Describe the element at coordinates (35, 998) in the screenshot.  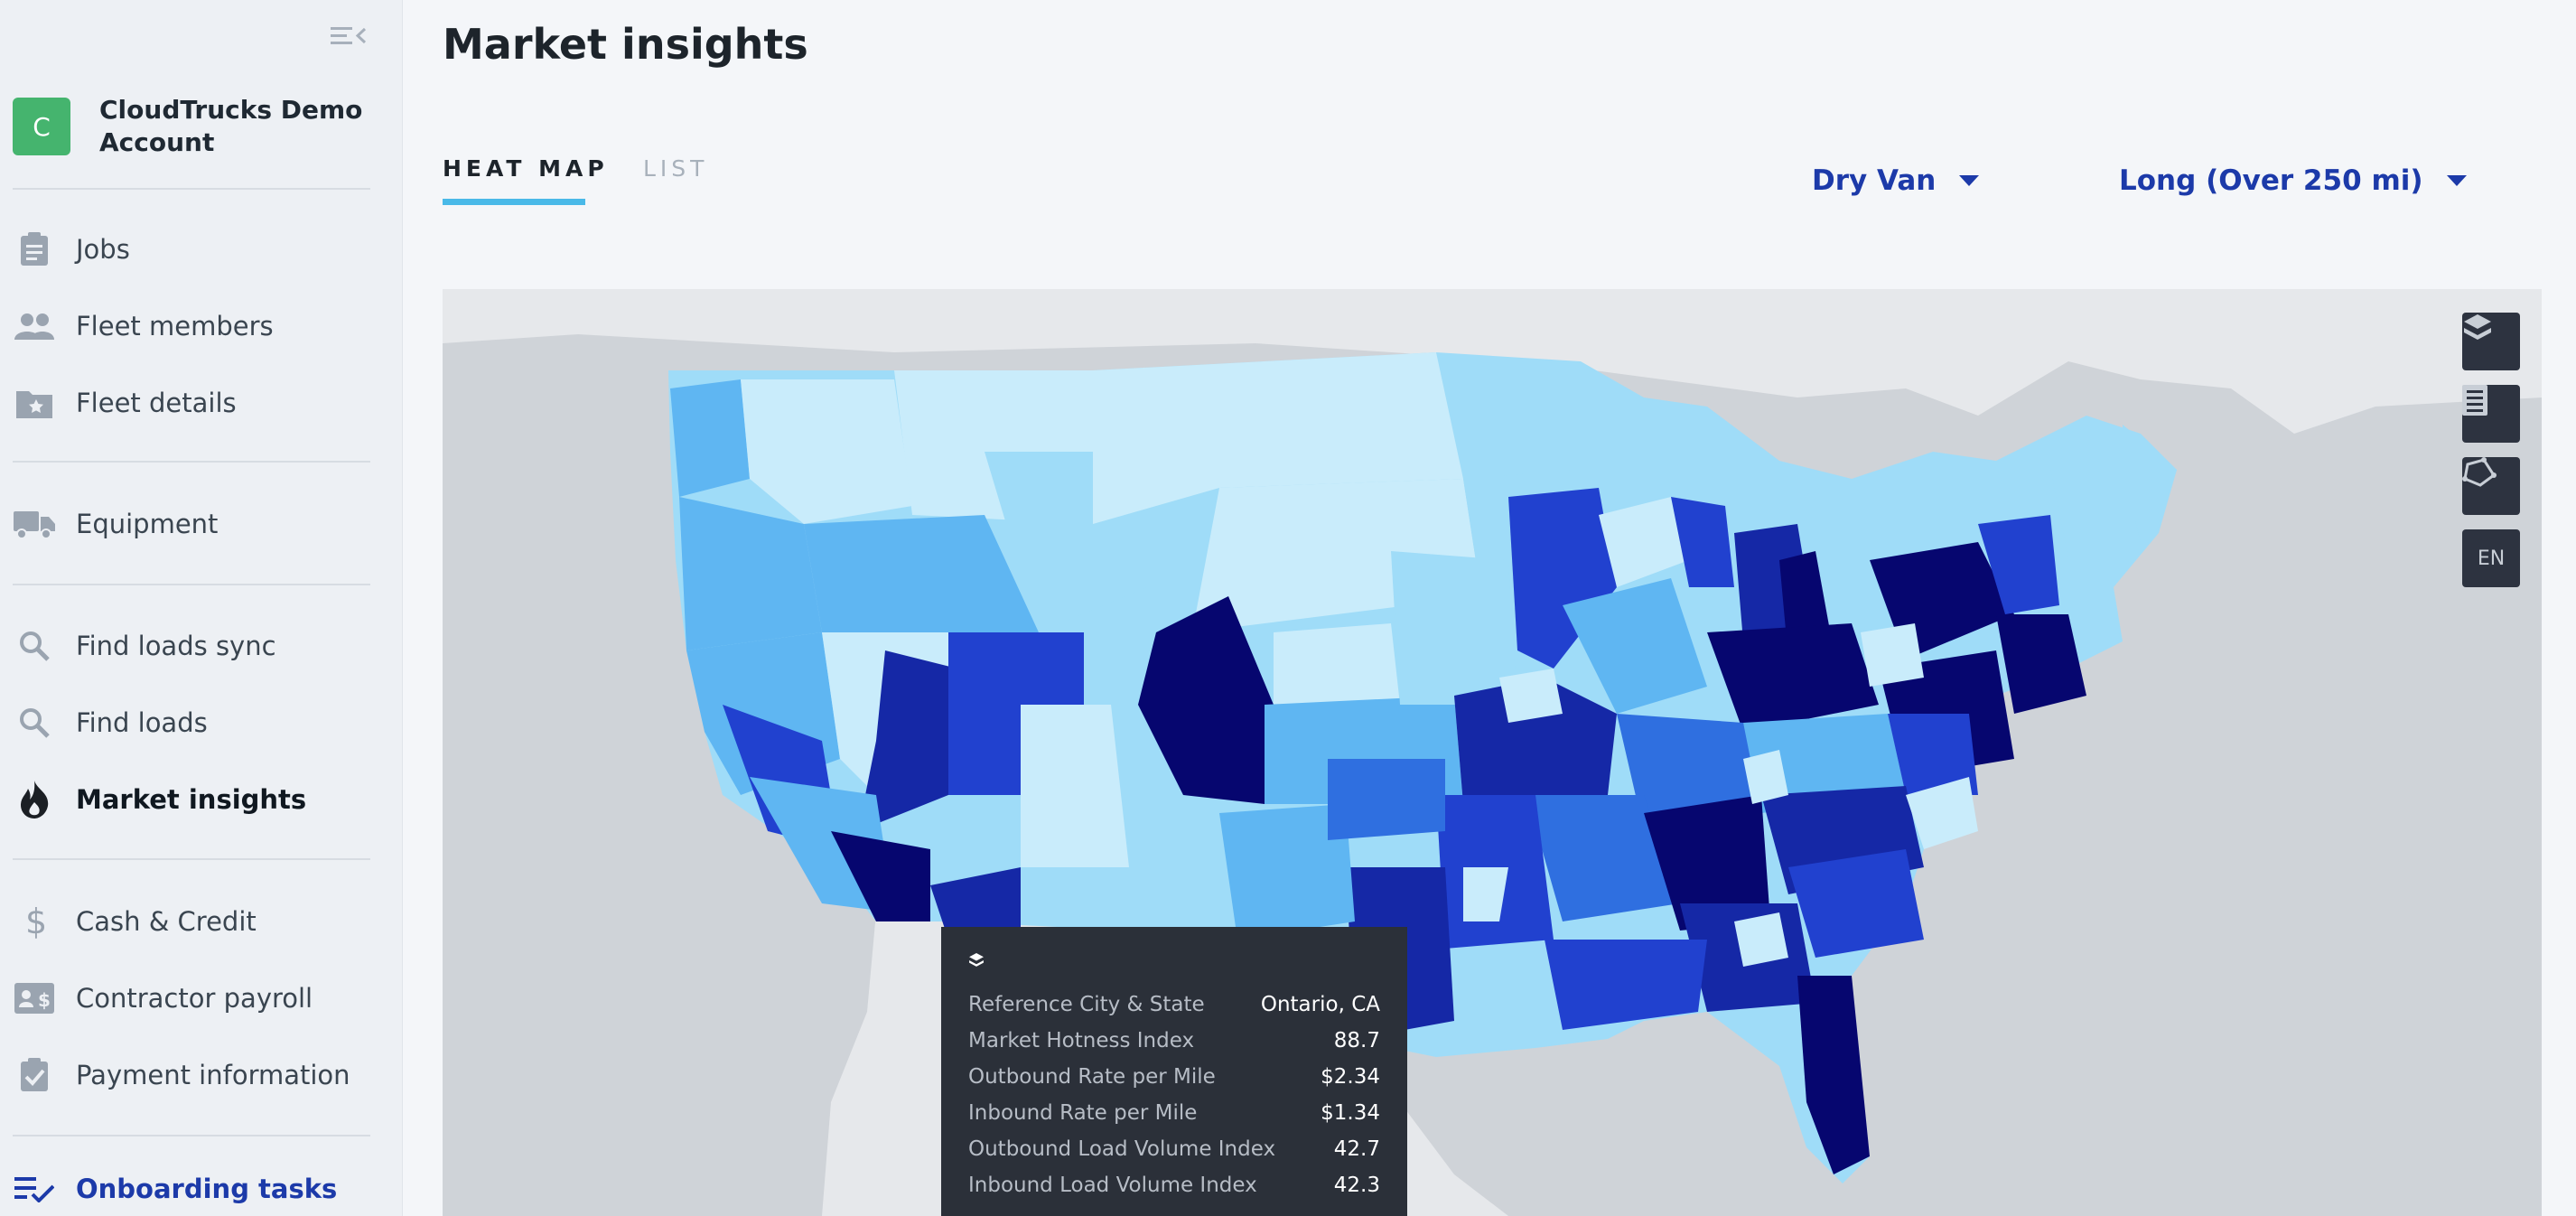
I see `id-card-dollar-icon: $` at that location.